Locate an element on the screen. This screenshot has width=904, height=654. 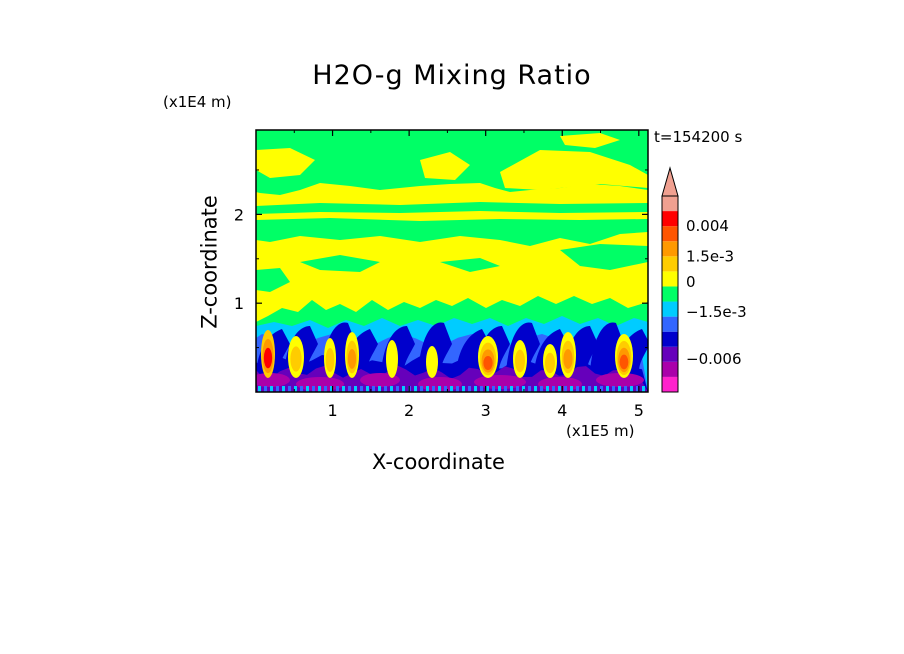
colorbar-label: 0 is located at coordinates (691, 282).